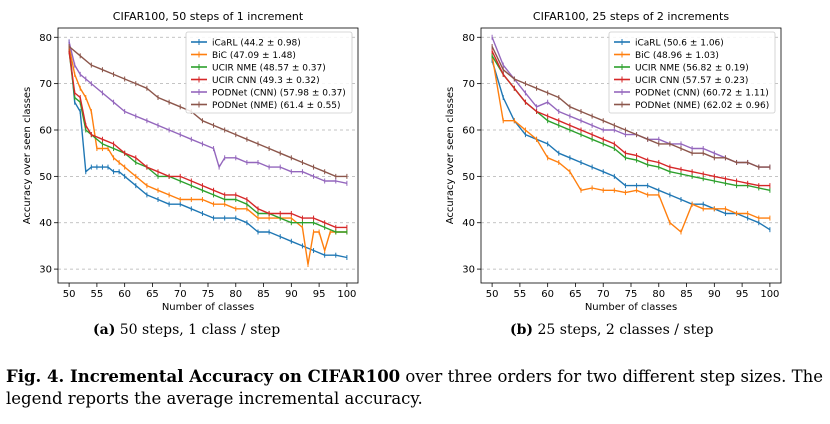 The width and height of the screenshot is (830, 424). What do you see at coordinates (198, 330) in the screenshot?
I see `subcaption-a-text: 50 steps, 1 class / step` at bounding box center [198, 330].